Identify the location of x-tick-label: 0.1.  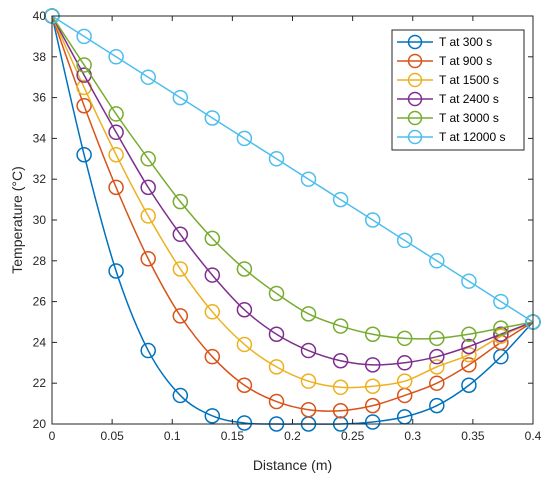
(172, 436).